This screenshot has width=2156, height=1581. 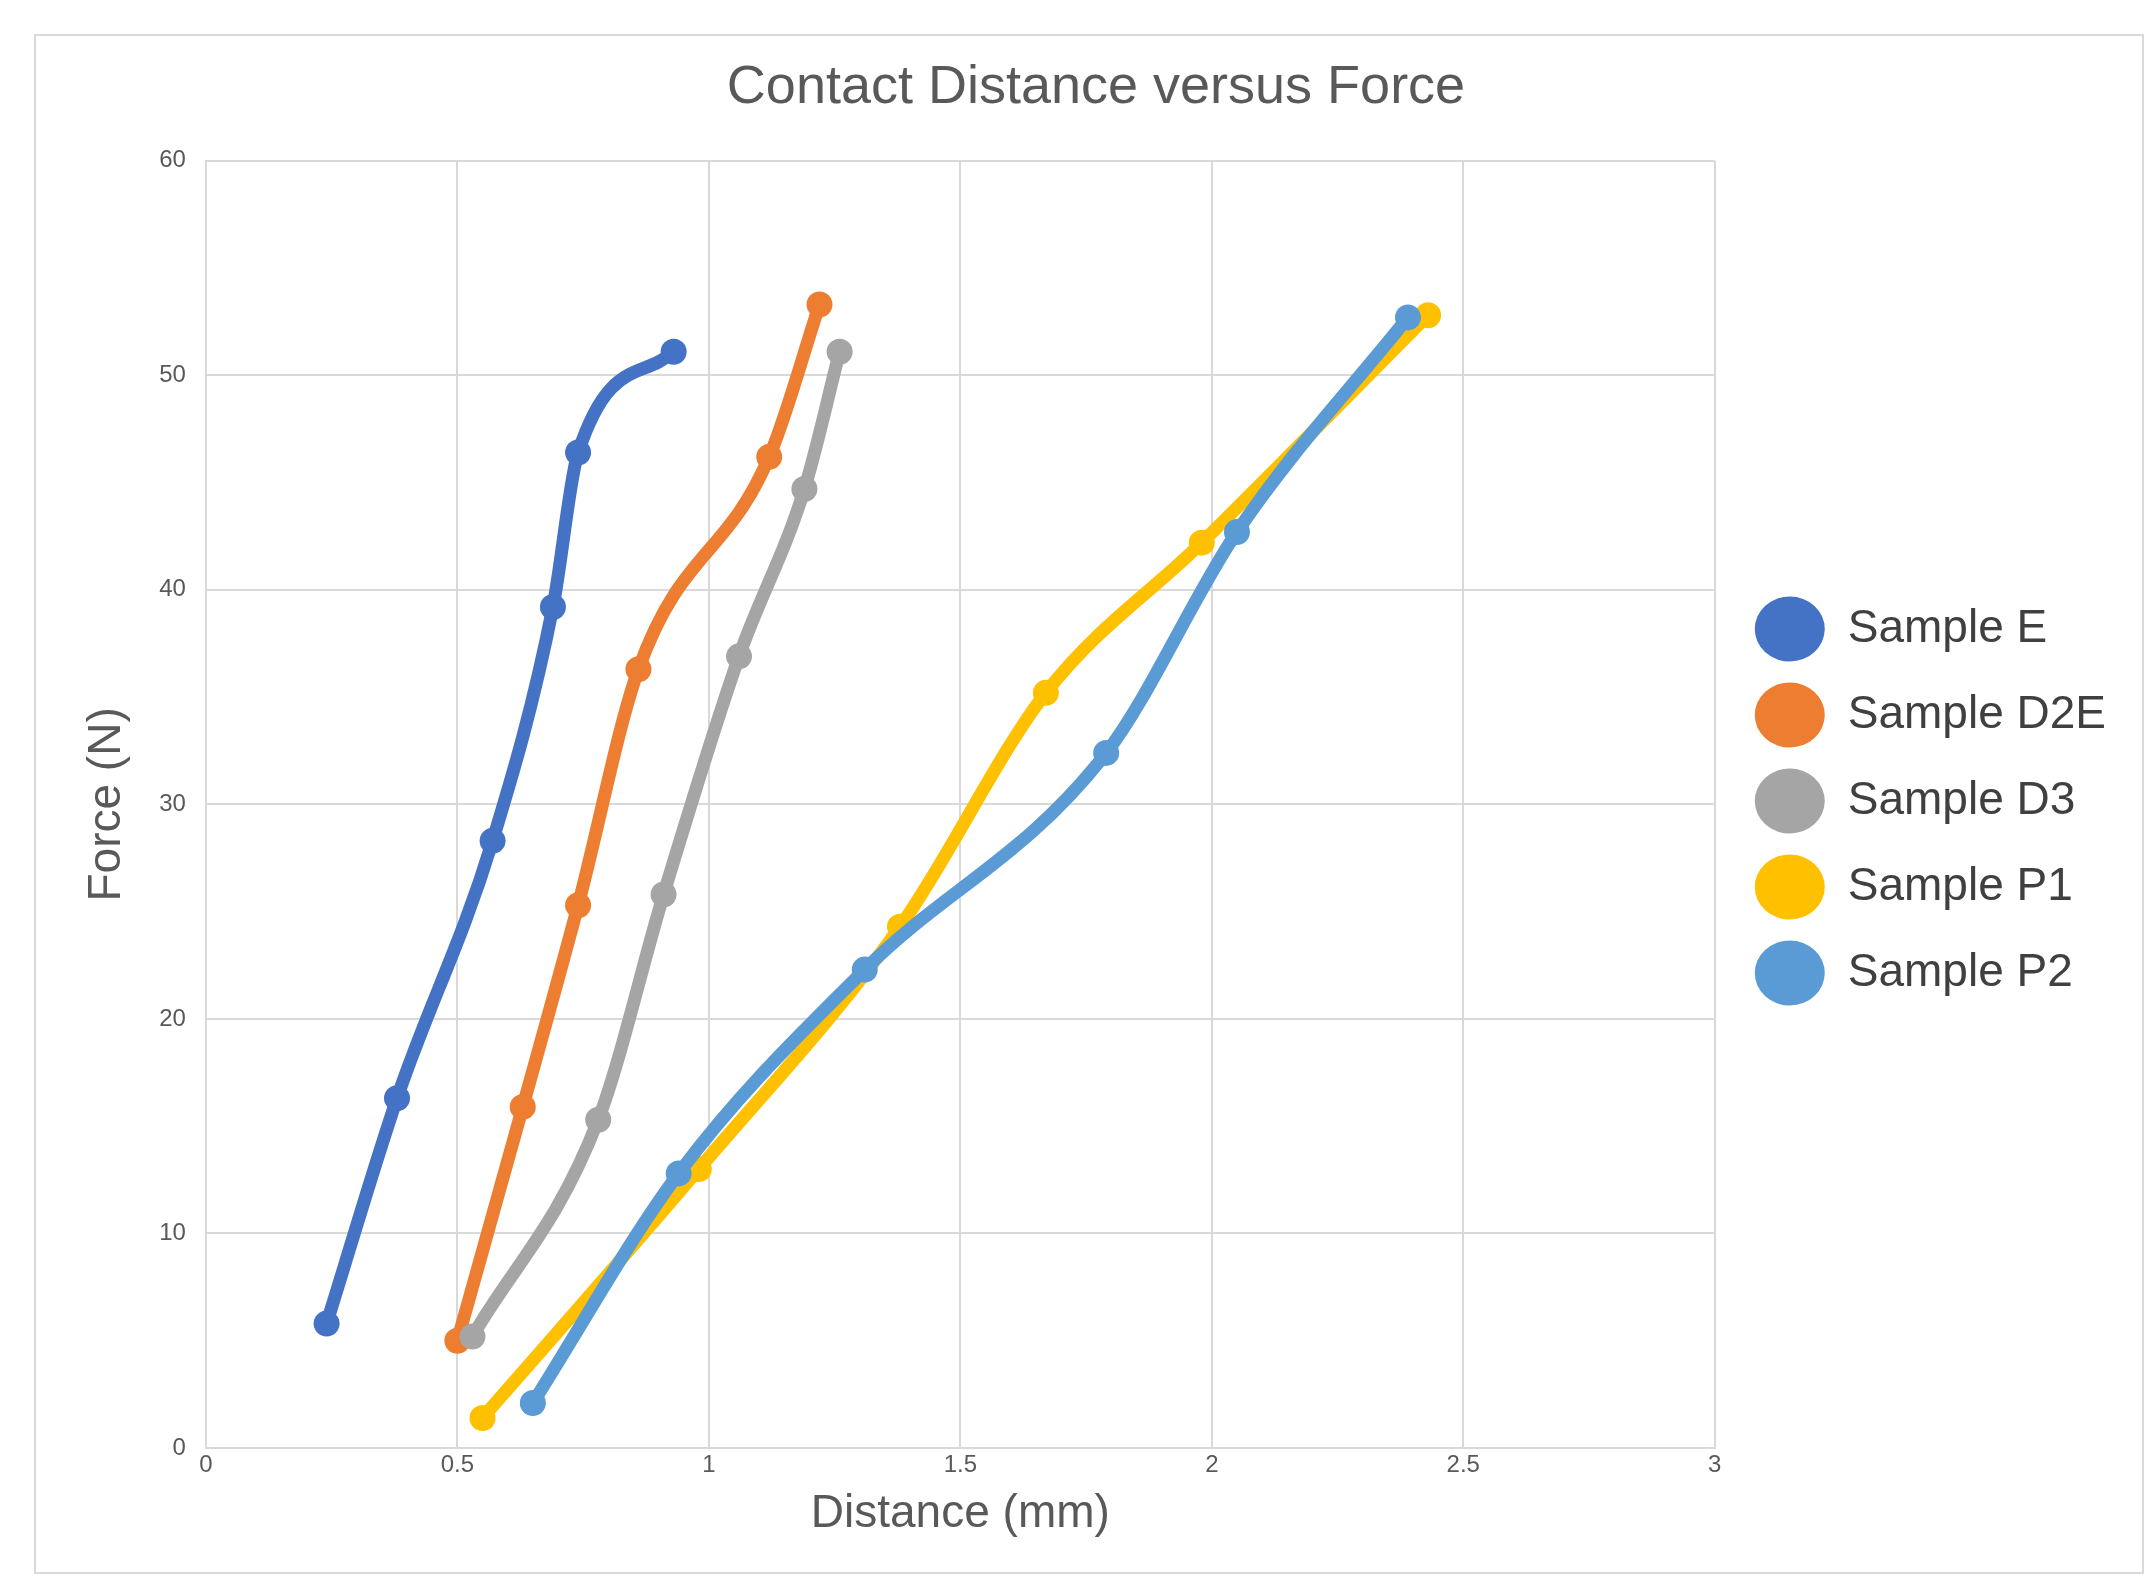 I want to click on x-tick-label: 0.5, so click(x=457, y=1464).